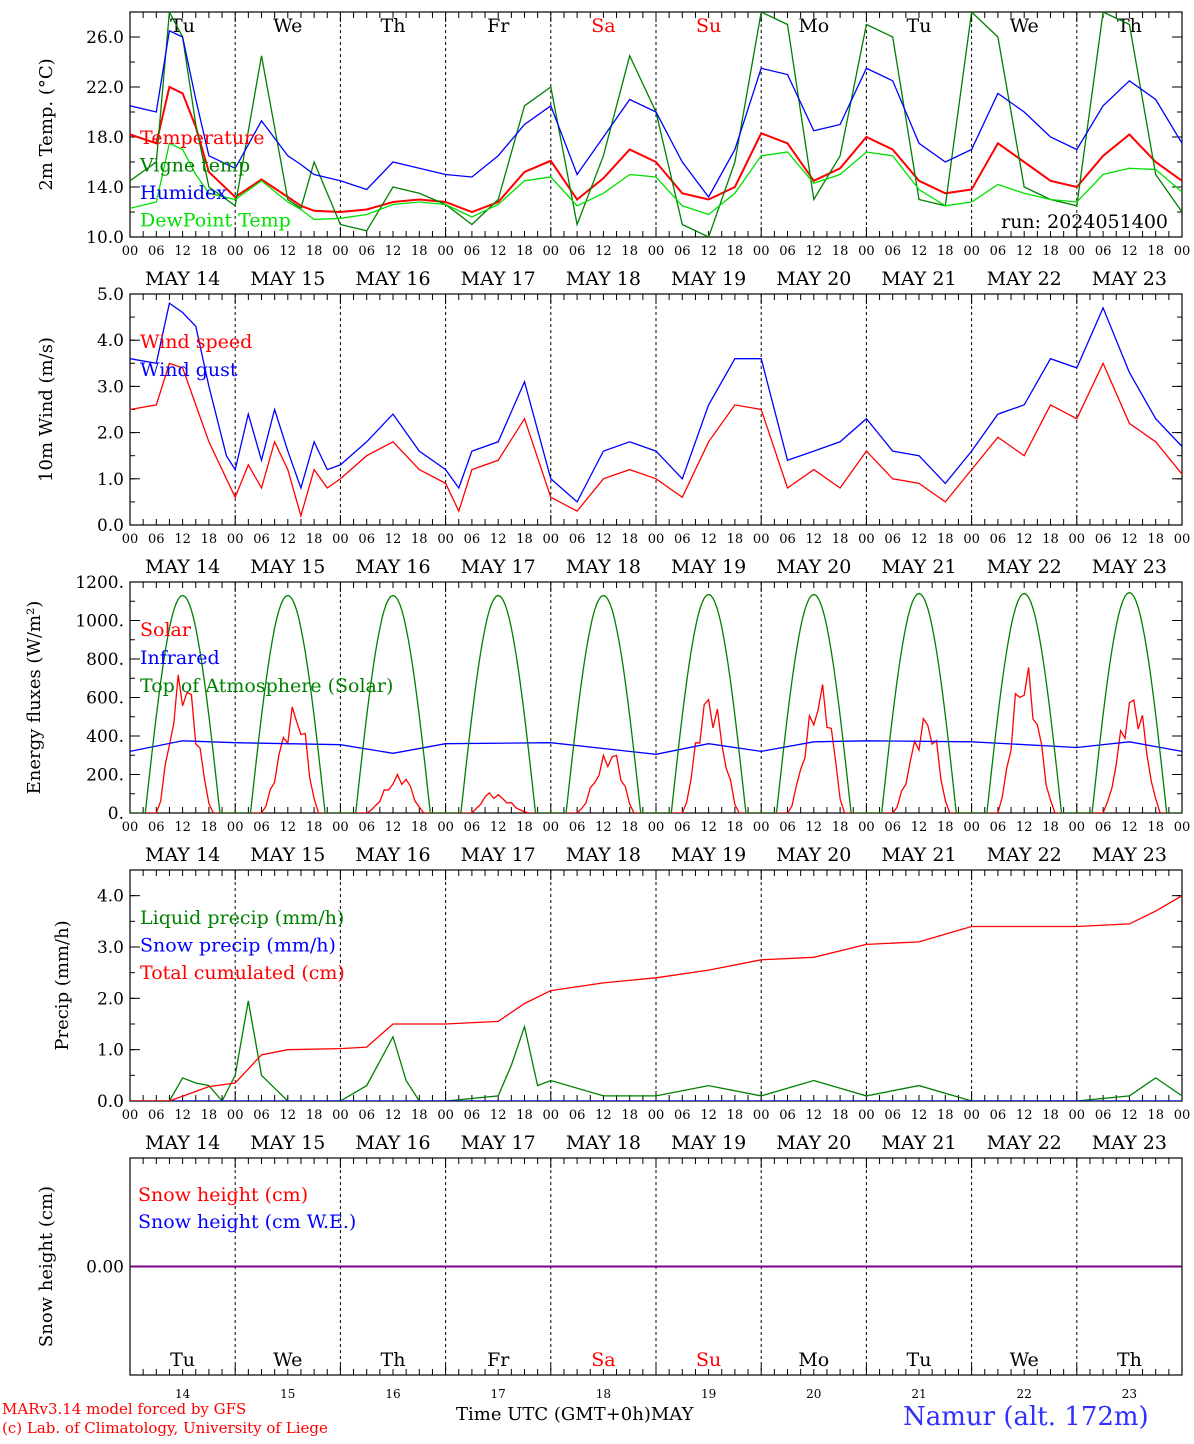 The image size is (1194, 1444). What do you see at coordinates (110, 1102) in the screenshot?
I see `y-tick-label: 0.0` at bounding box center [110, 1102].